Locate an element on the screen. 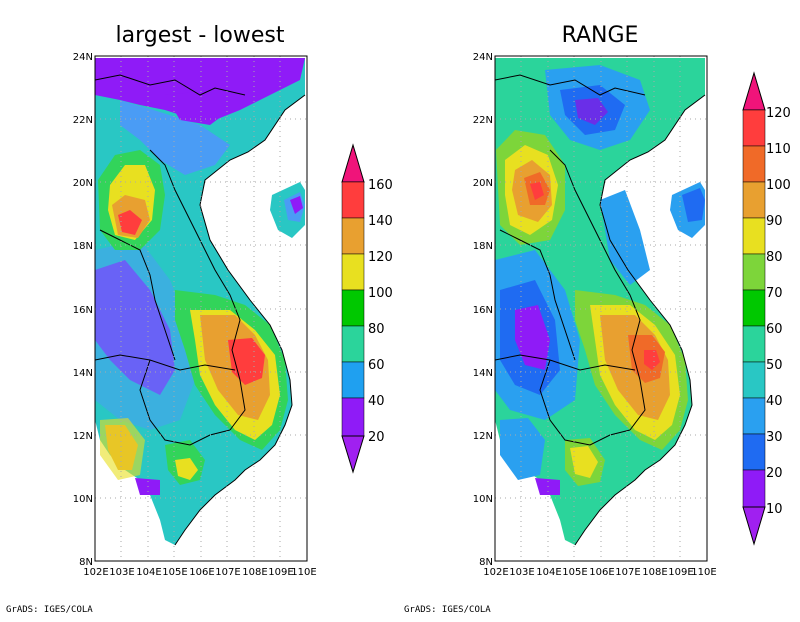  lat-ticks-right: 8N 10N 12N 14N 16N 18N 20N 22N 24N is located at coordinates (483, 310).